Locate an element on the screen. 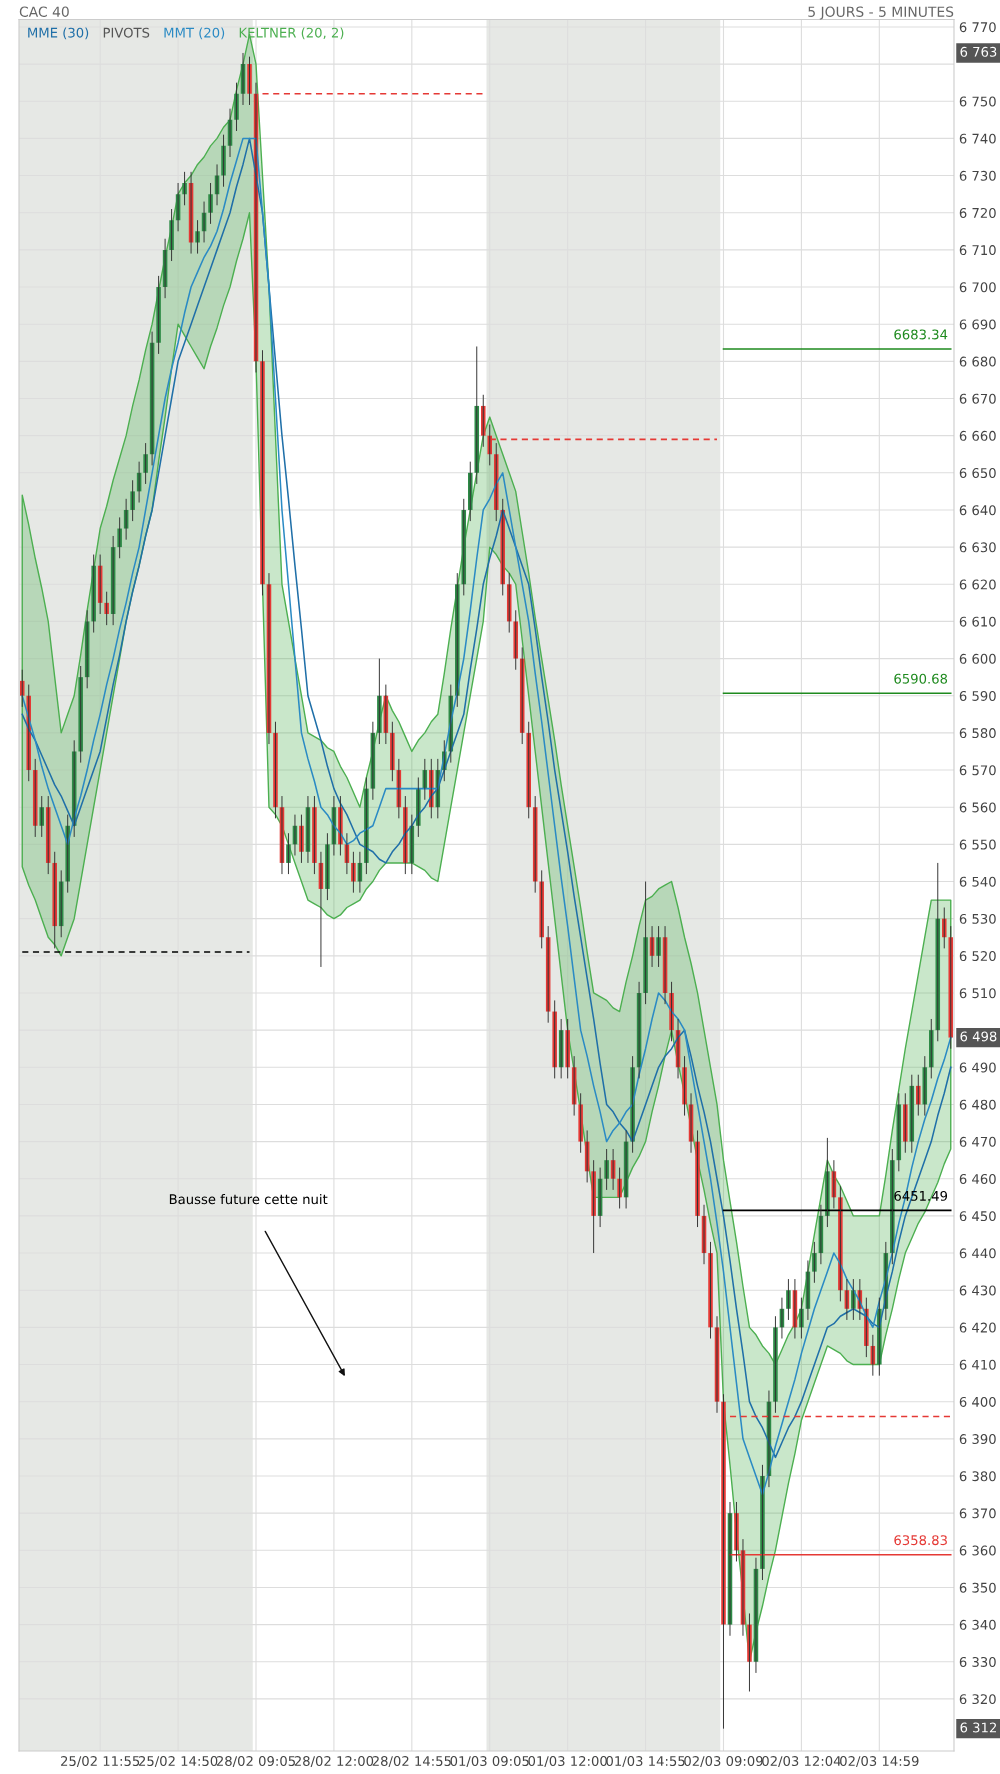 The image size is (1000, 1774). x-tick-label: 01/03 09:05 is located at coordinates (489, 1762).